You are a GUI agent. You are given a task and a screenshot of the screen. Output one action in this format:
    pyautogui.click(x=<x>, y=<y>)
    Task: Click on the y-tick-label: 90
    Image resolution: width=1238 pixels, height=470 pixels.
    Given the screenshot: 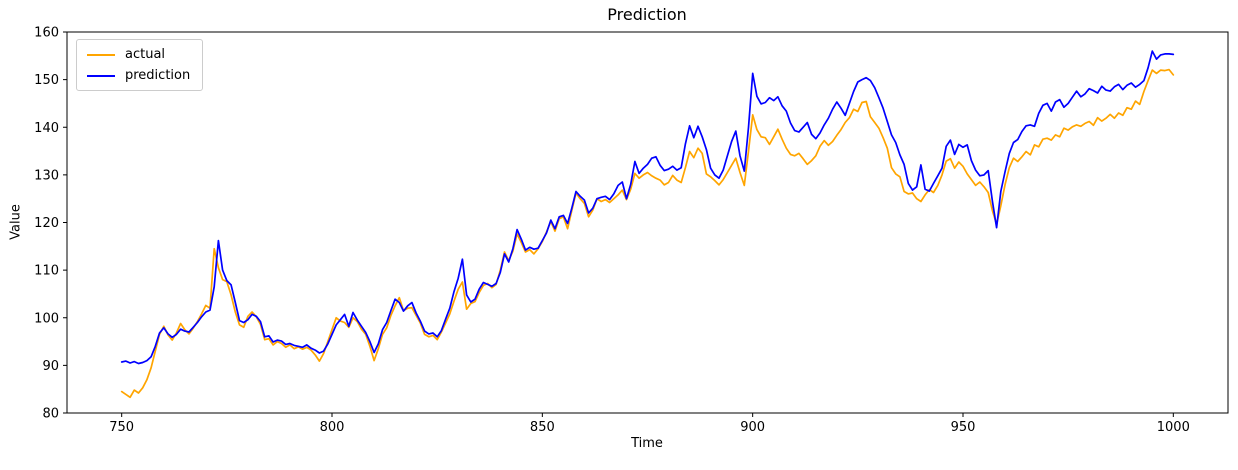 What is the action you would take?
    pyautogui.click(x=50, y=366)
    